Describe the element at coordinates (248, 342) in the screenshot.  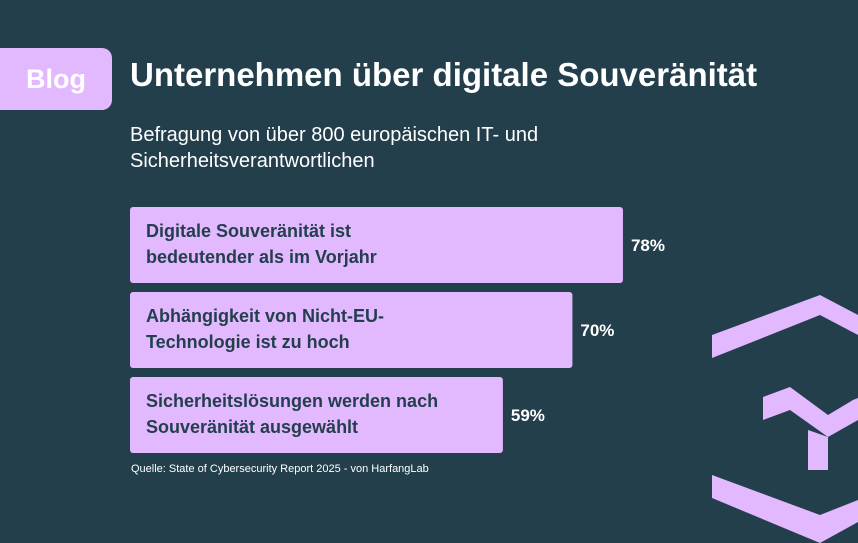
I see `bar-category-line: Technologie ist zu hoch` at that location.